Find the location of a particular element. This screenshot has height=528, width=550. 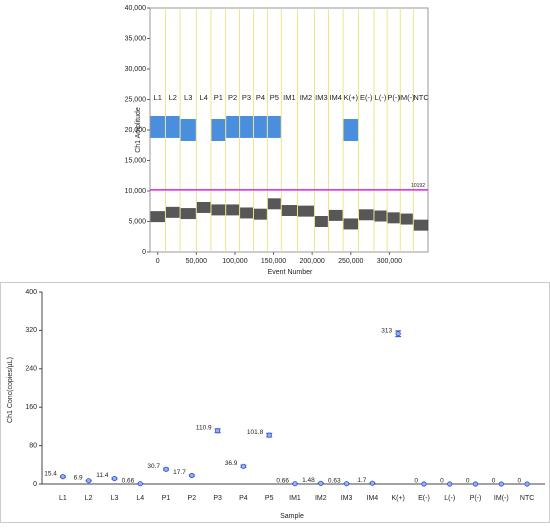

x-tick-label: IM2 is located at coordinates (321, 498).